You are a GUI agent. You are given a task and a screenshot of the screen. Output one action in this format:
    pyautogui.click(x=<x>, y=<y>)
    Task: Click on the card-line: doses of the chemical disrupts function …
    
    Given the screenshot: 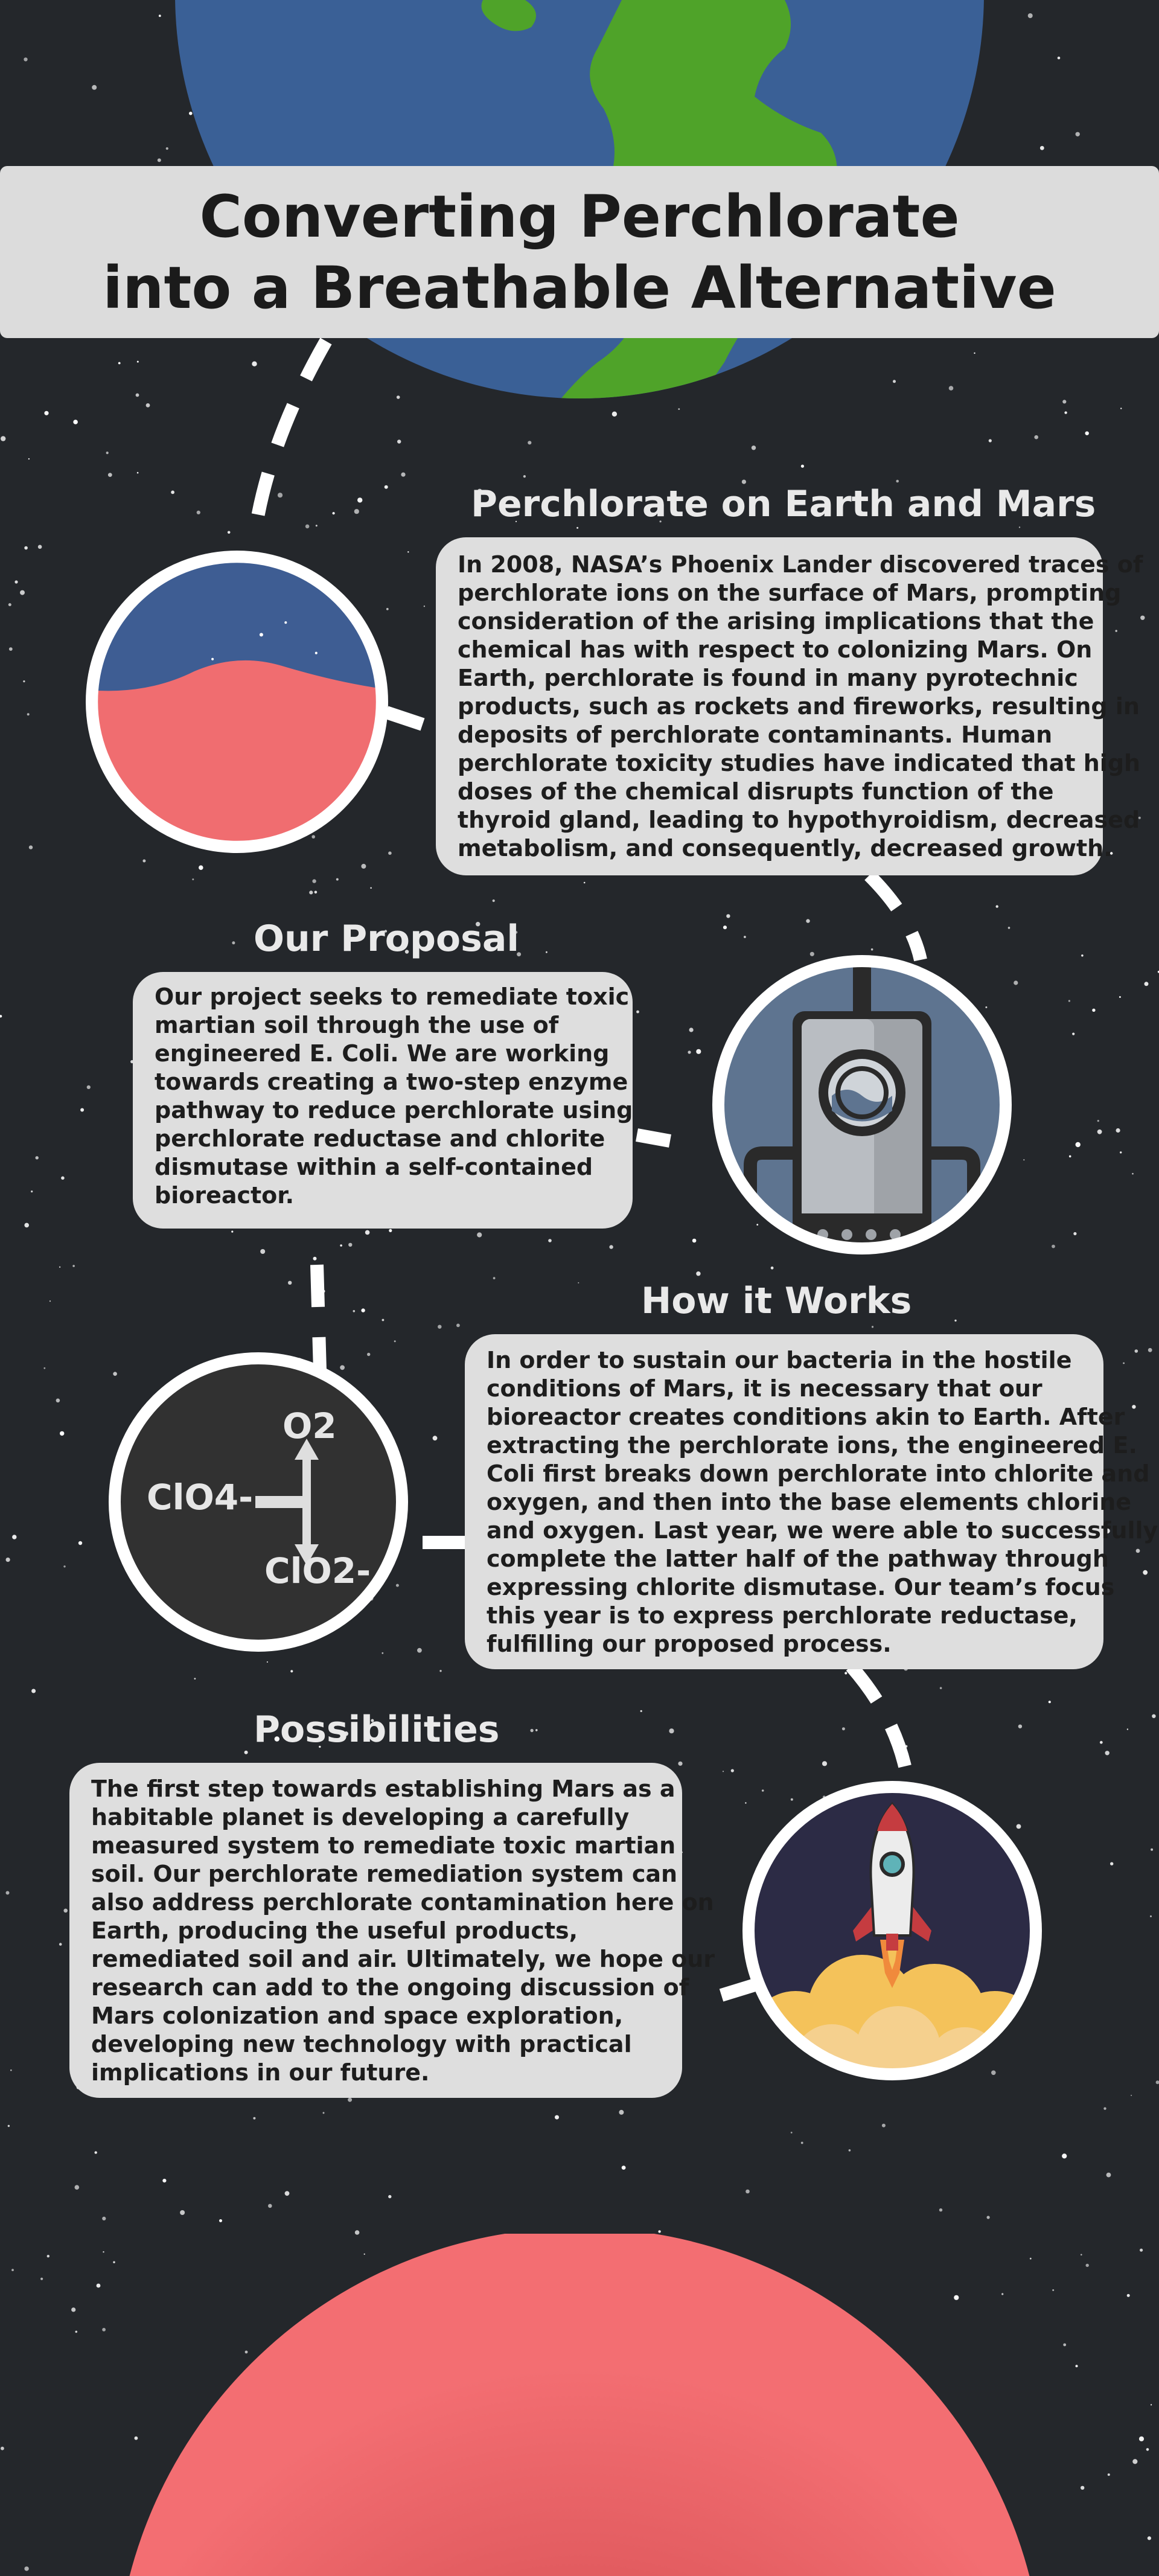 What is the action you would take?
    pyautogui.click(x=756, y=792)
    